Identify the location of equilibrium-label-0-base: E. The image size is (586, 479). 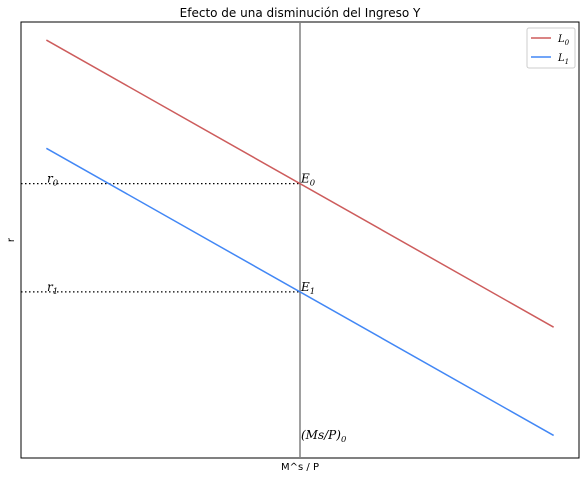
(305, 179).